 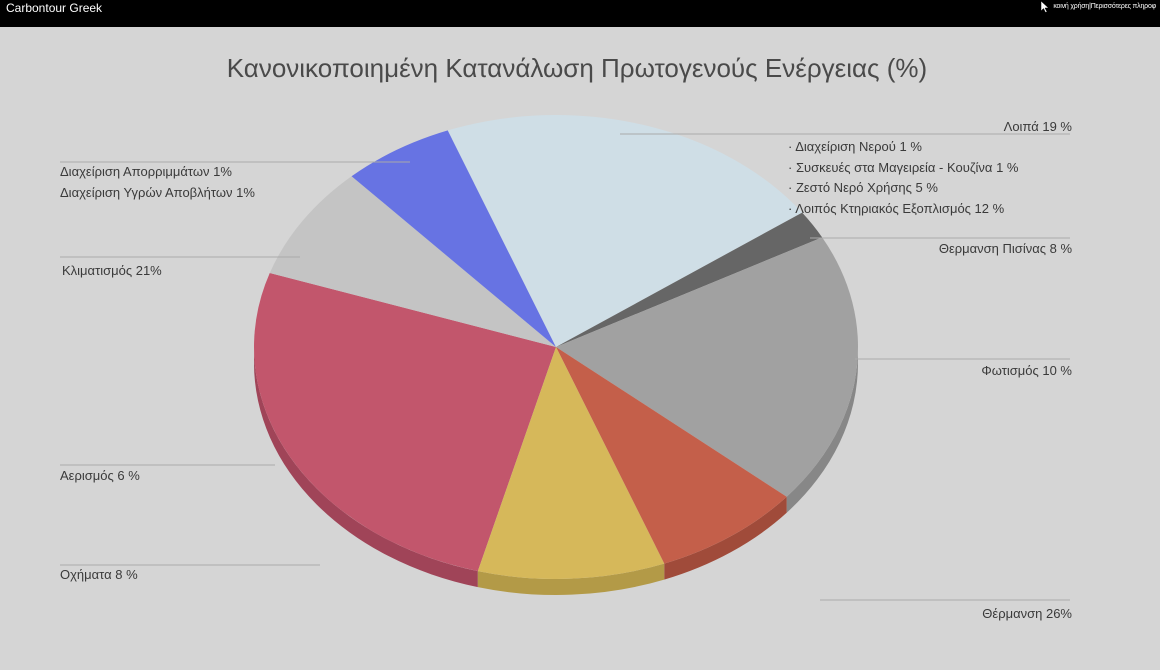 What do you see at coordinates (863, 187) in the screenshot?
I see `label-sub-hotwater: · Ζεστό Νερό Χρήσης 5 %` at bounding box center [863, 187].